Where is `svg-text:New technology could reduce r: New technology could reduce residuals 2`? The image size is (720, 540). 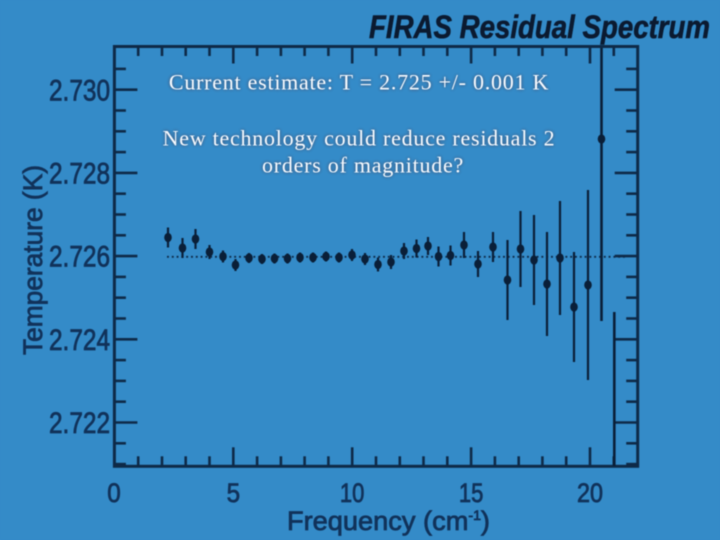
svg-text:New technology could reduce r: New technology could reduce residuals 2 is located at coordinates (359, 138).